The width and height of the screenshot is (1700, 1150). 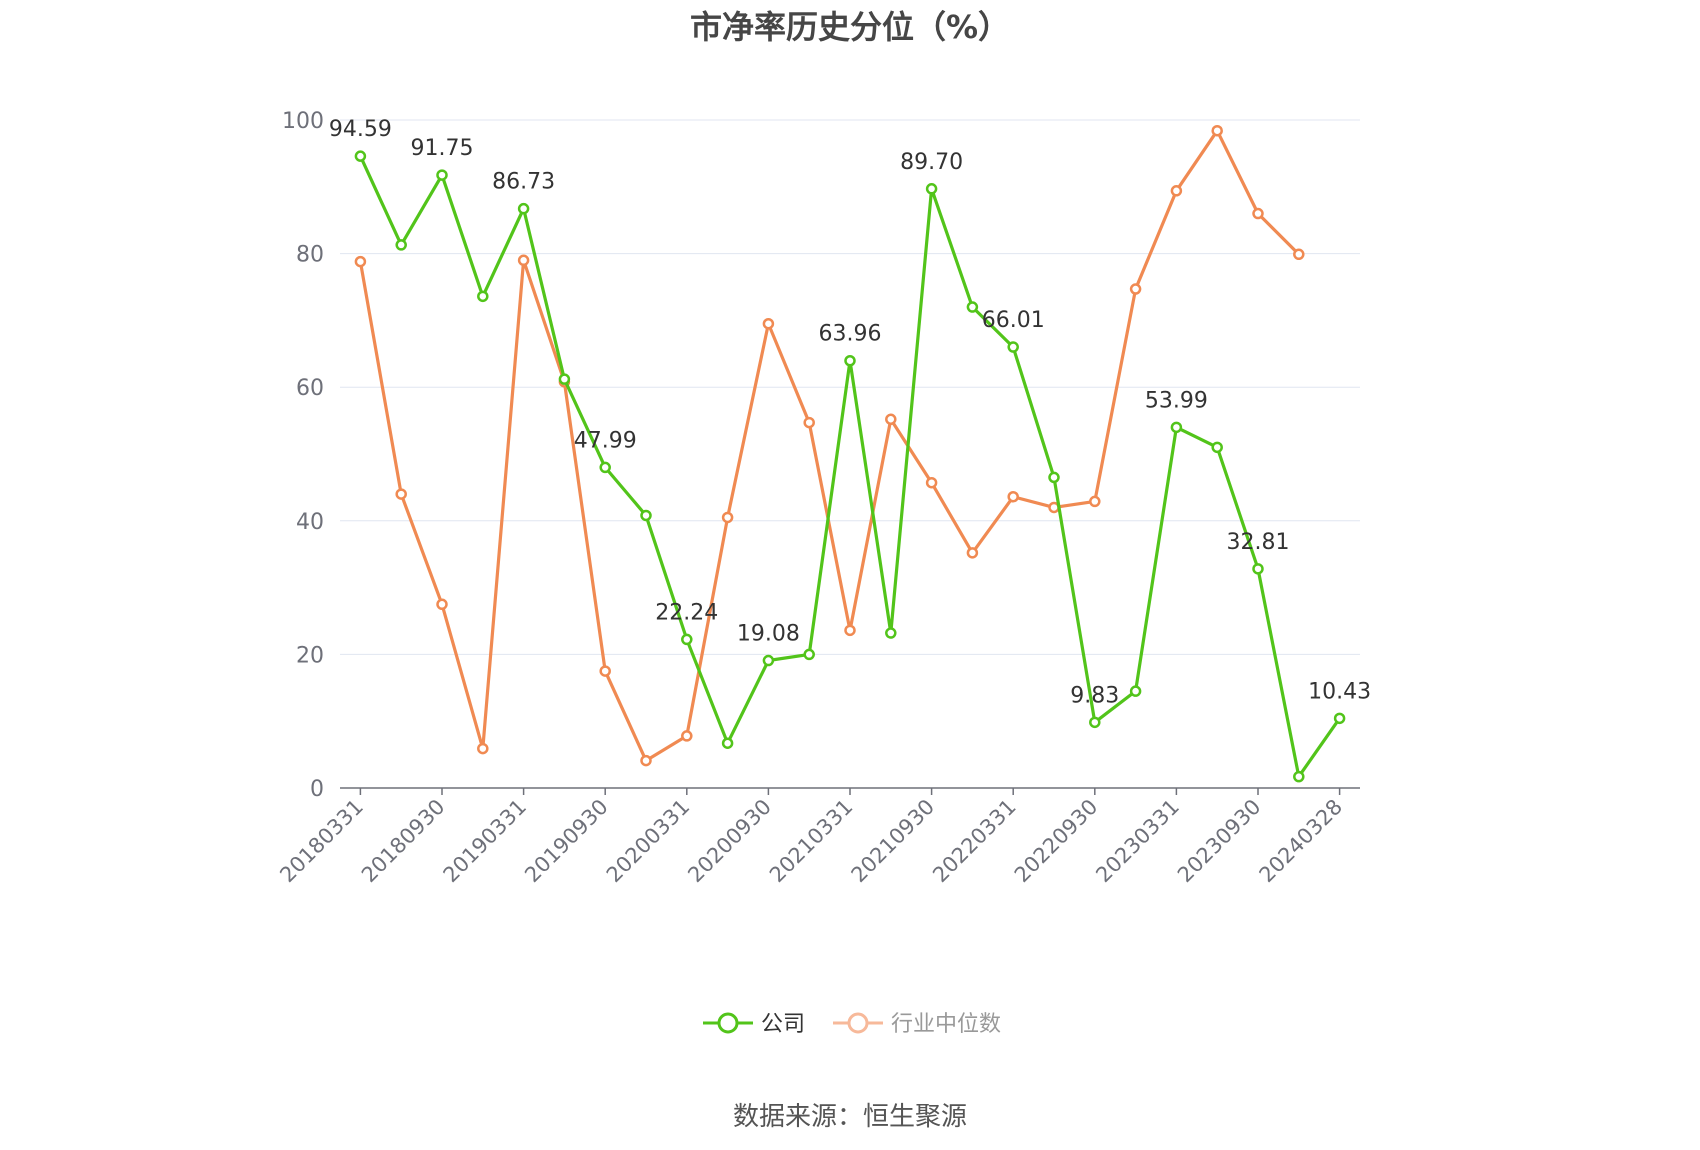 What do you see at coordinates (768, 634) in the screenshot?
I see `data-label: 19.08` at bounding box center [768, 634].